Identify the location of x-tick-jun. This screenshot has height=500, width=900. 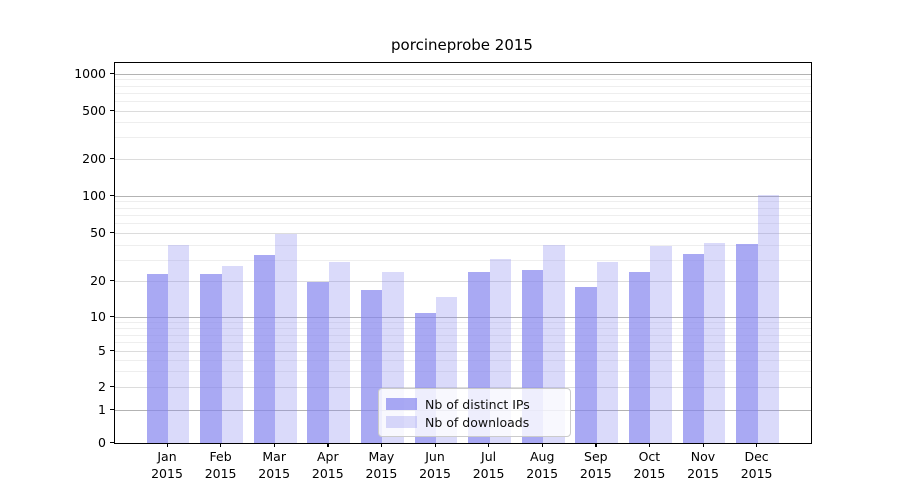
(435, 445).